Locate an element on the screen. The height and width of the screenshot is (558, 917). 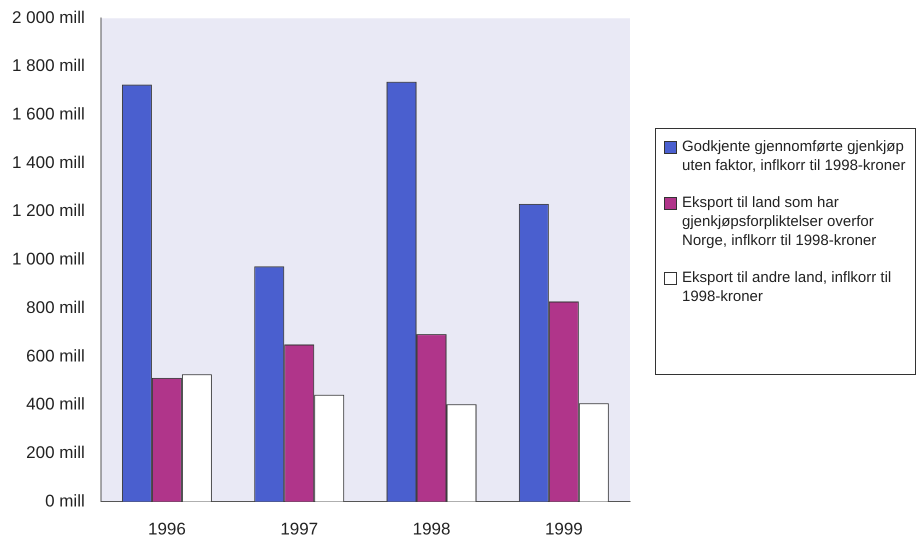
y-tick-label: 400 mill is located at coordinates (55, 404).